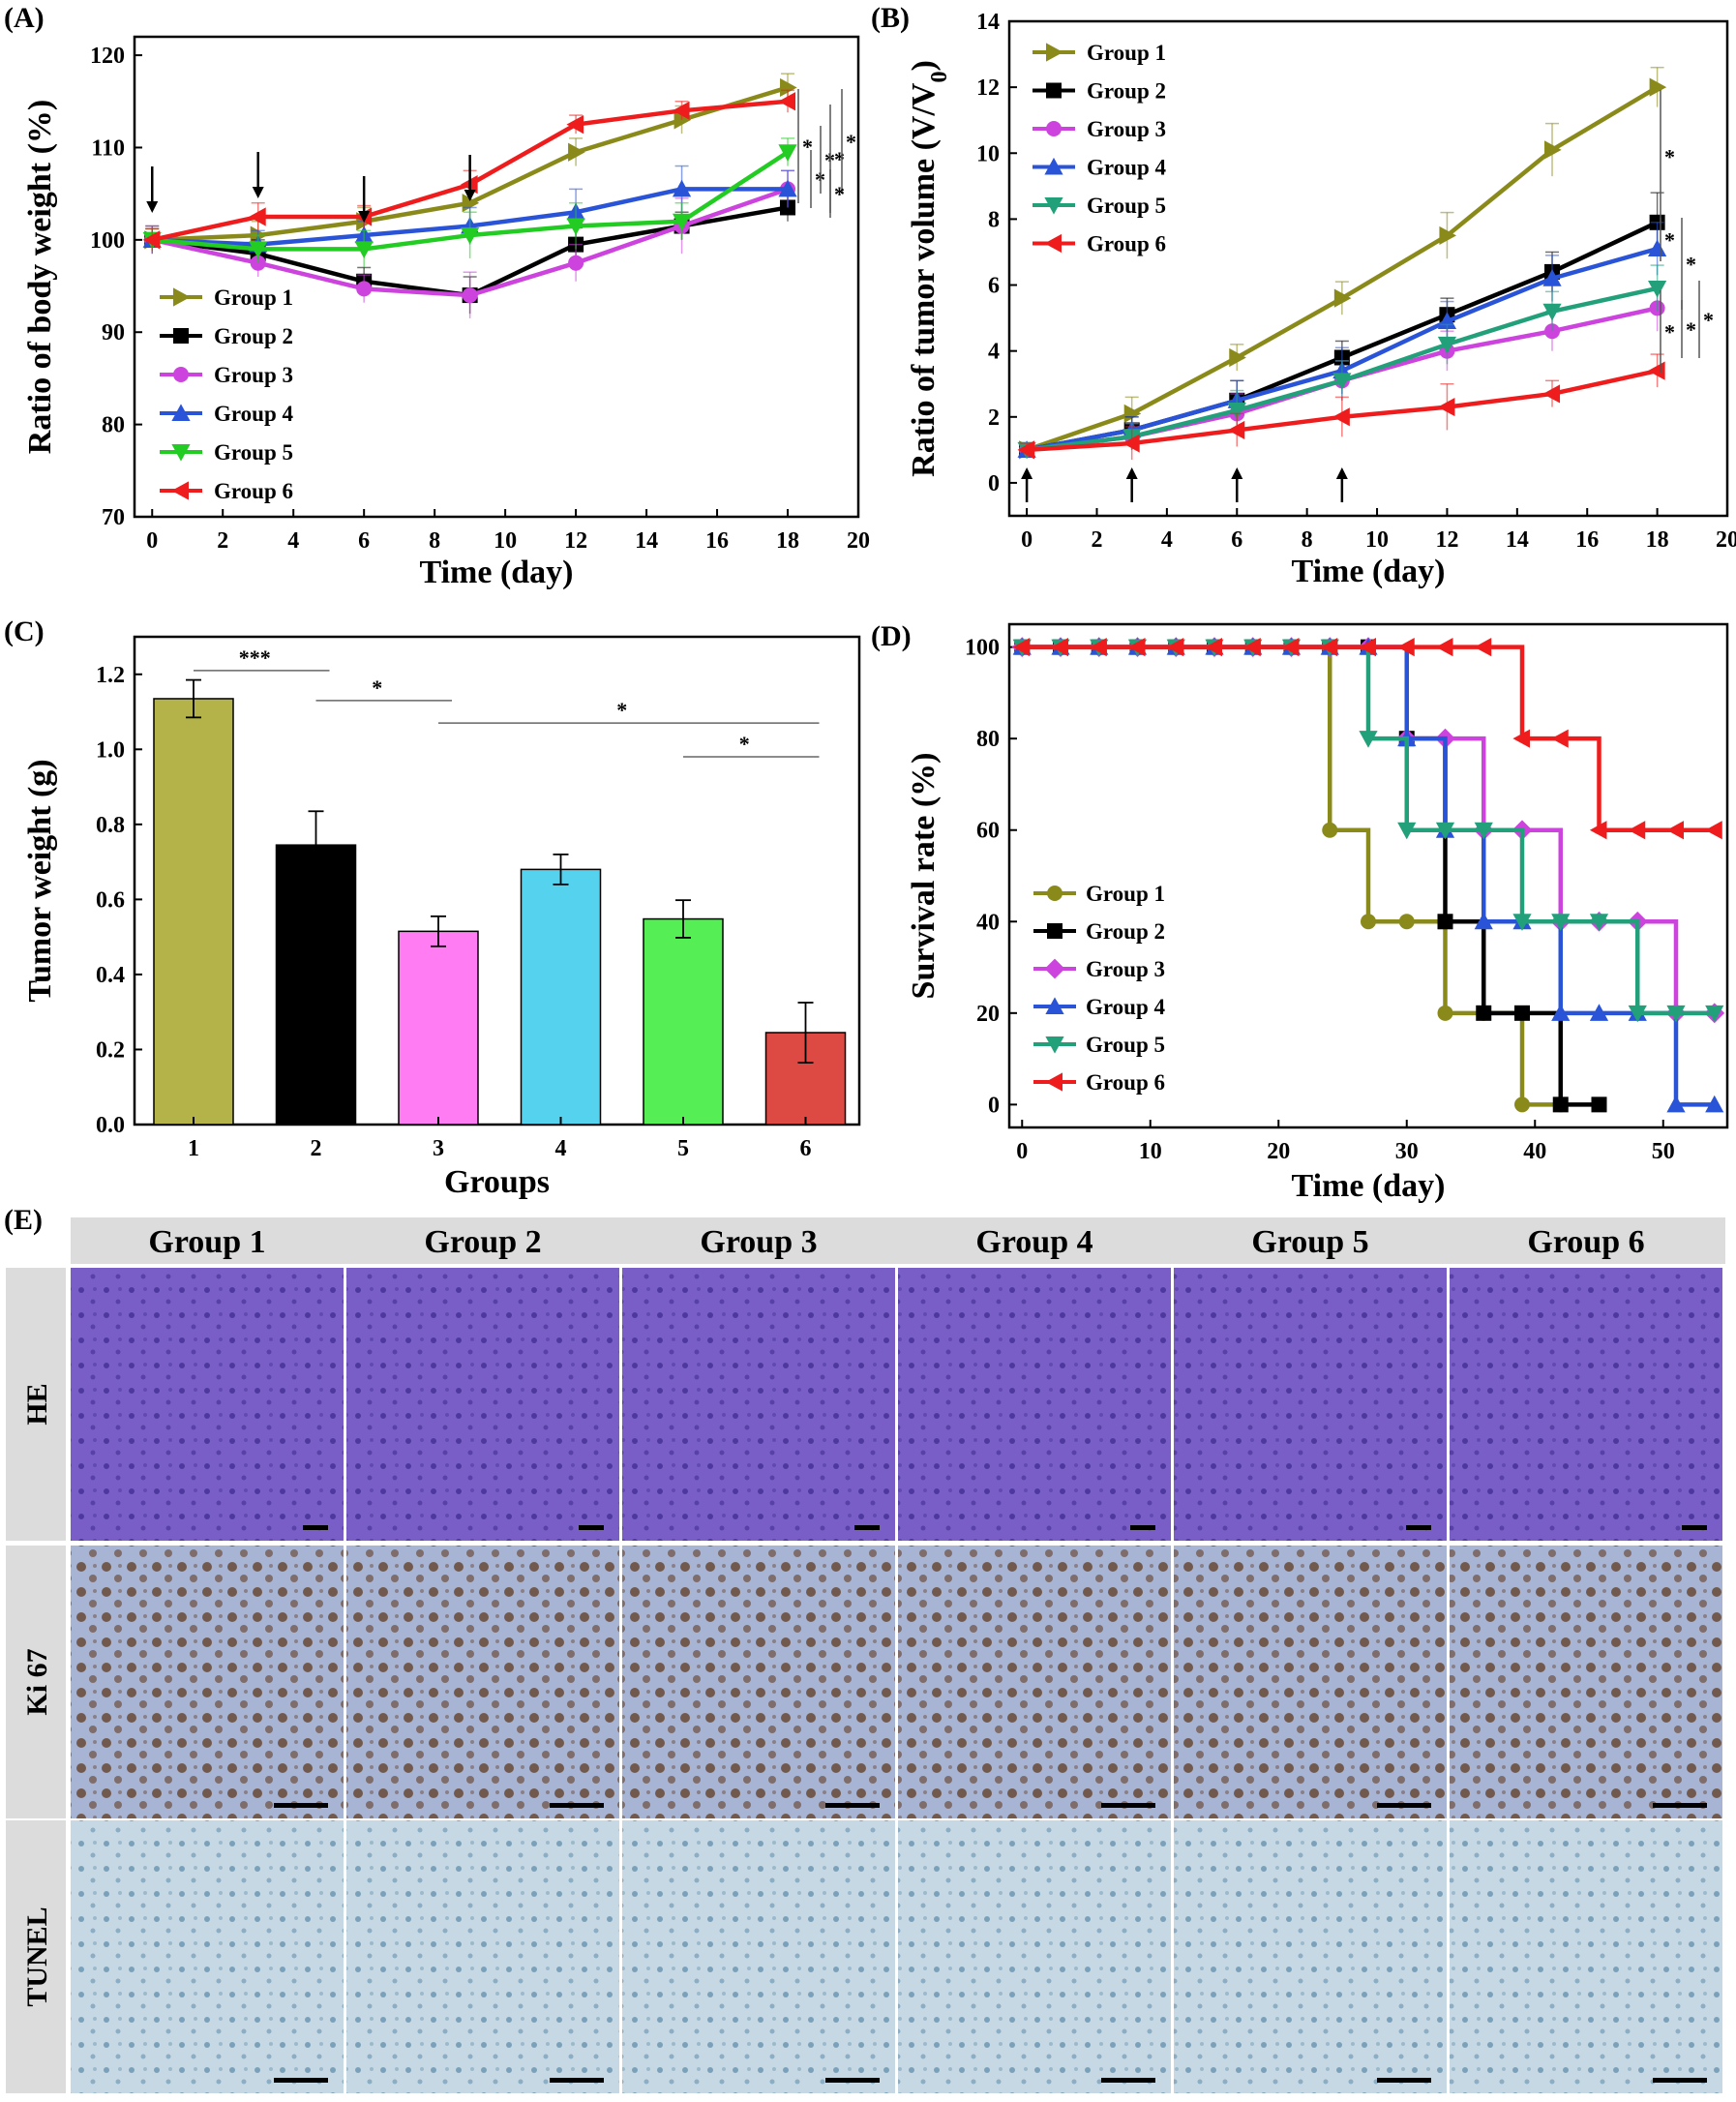 This screenshot has height=2102, width=1736. What do you see at coordinates (254, 414) in the screenshot?
I see `legend-label: Group 4` at bounding box center [254, 414].